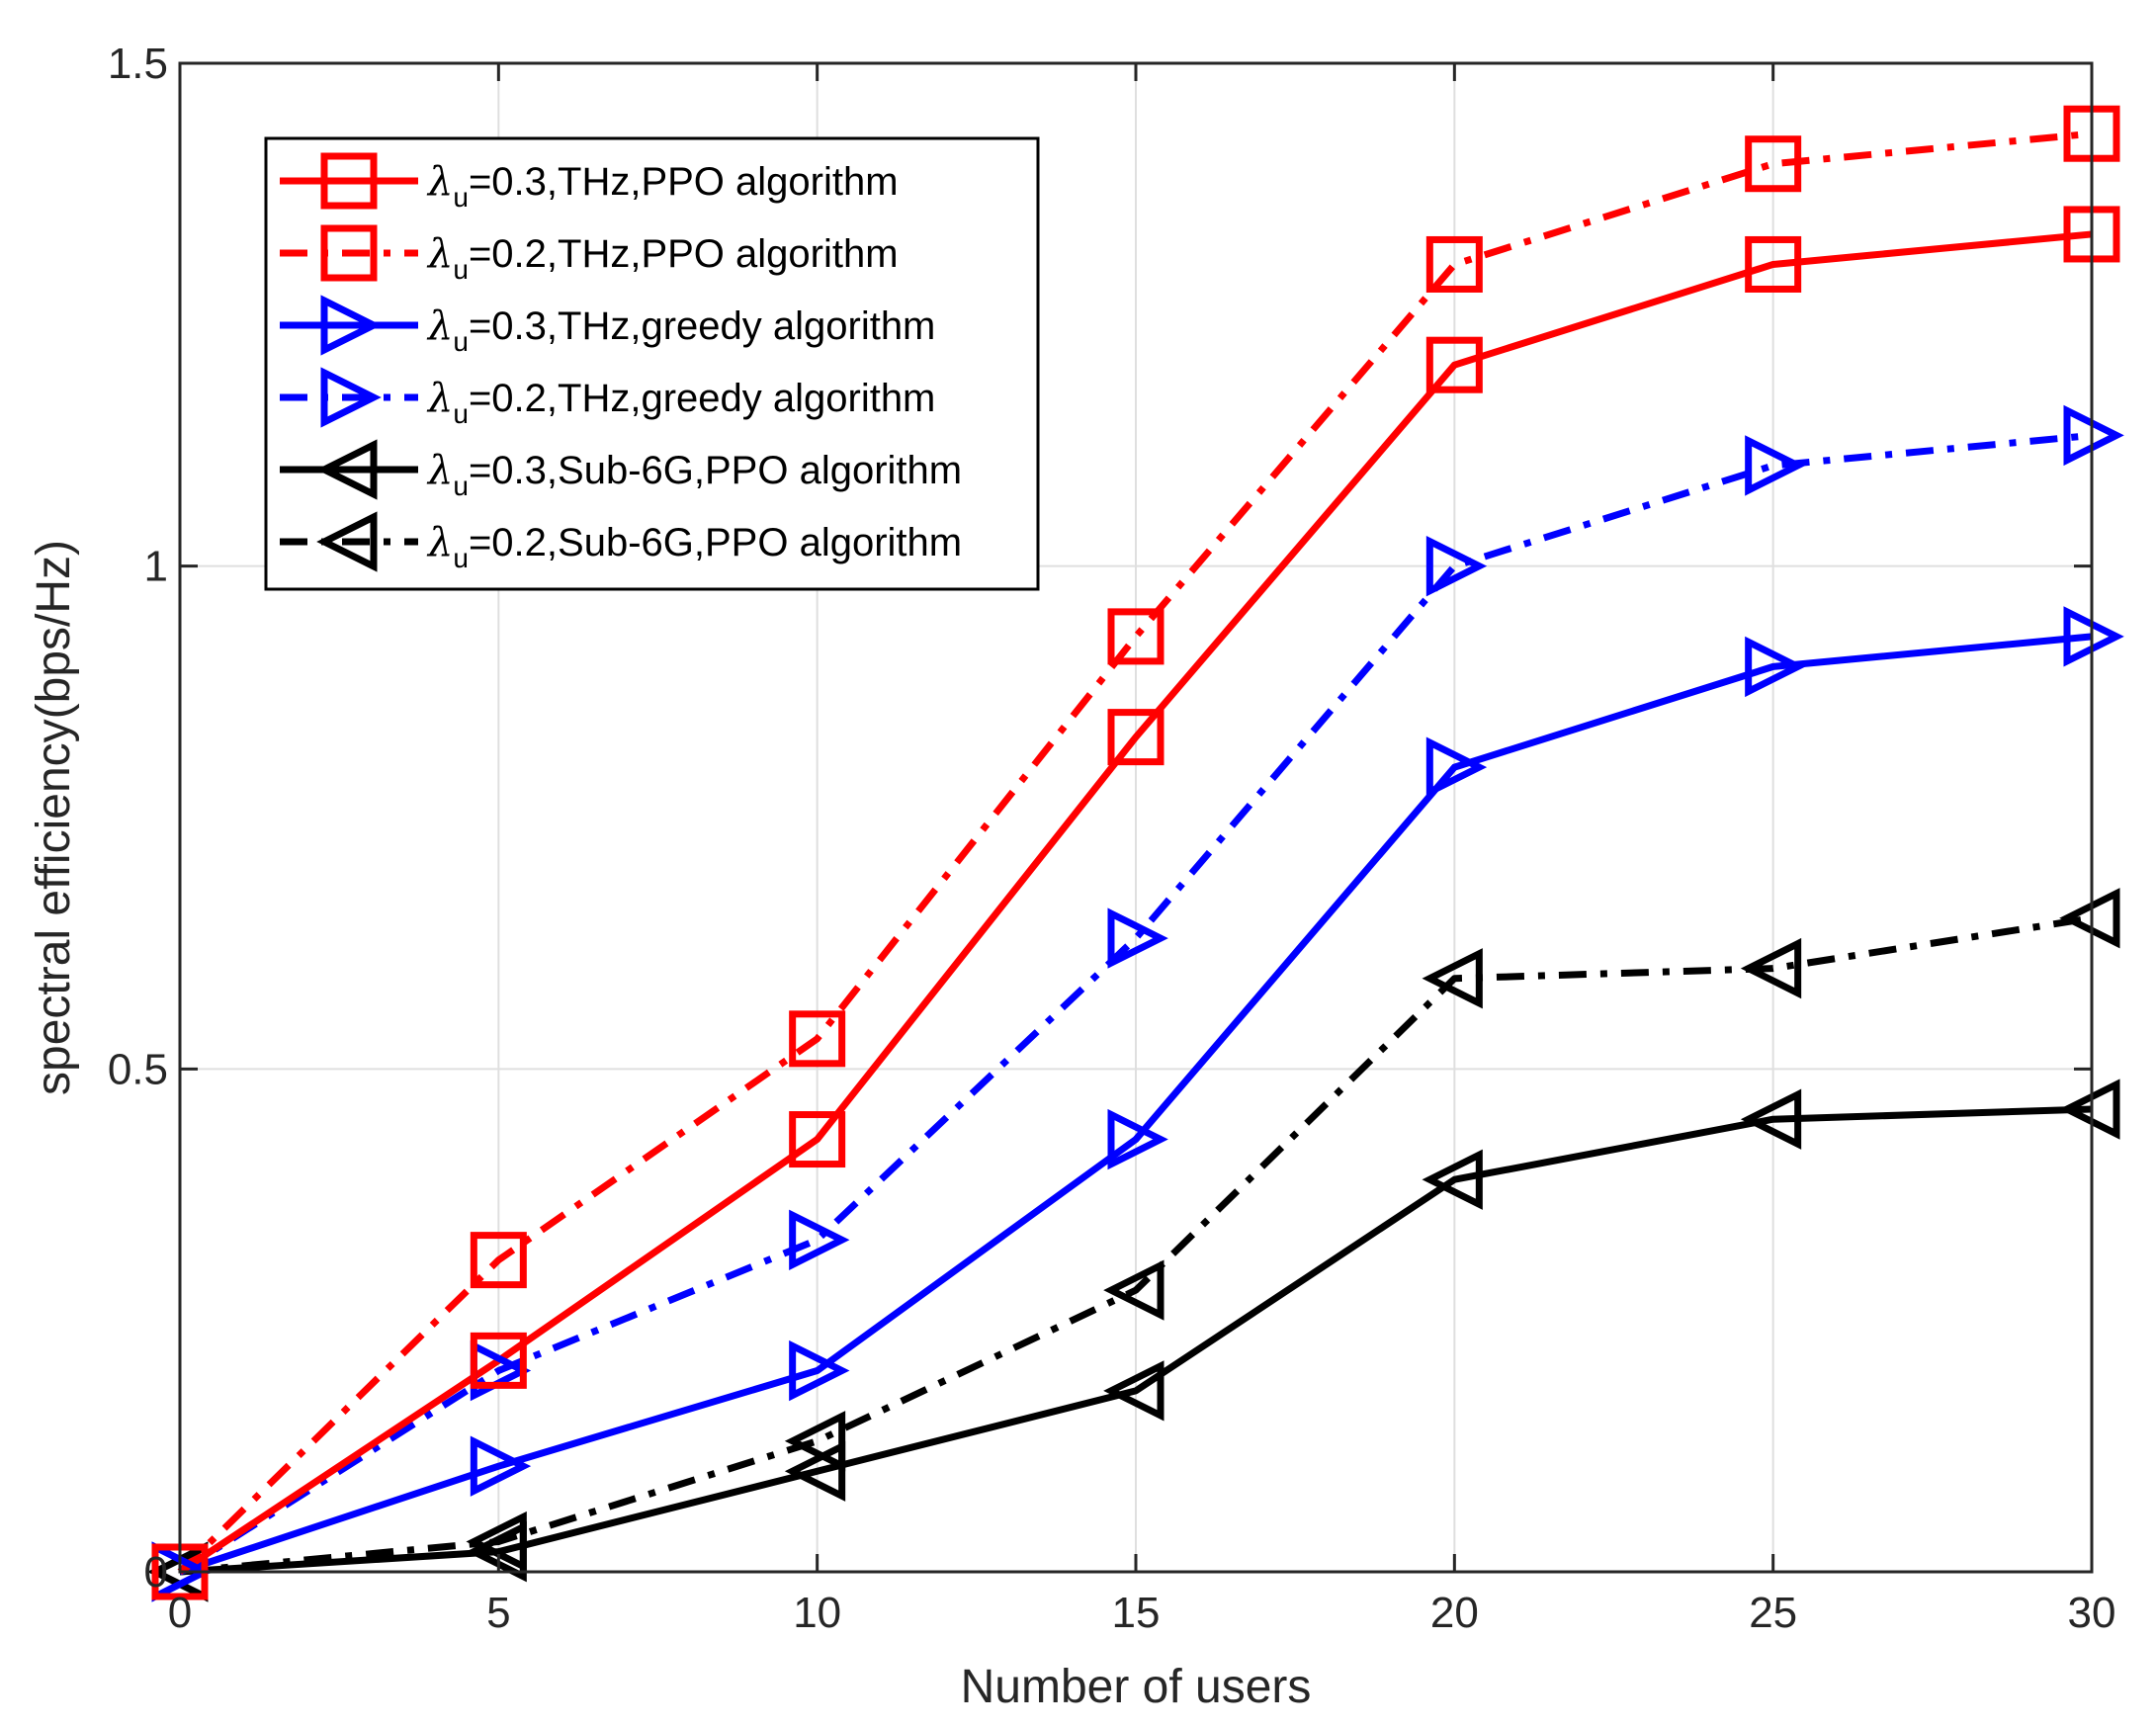 This screenshot has height=1728, width=2156. What do you see at coordinates (694, 547) in the screenshot?
I see `legend-label-5: λu=0.2,Sub-6G,PPO algorithm` at bounding box center [694, 547].